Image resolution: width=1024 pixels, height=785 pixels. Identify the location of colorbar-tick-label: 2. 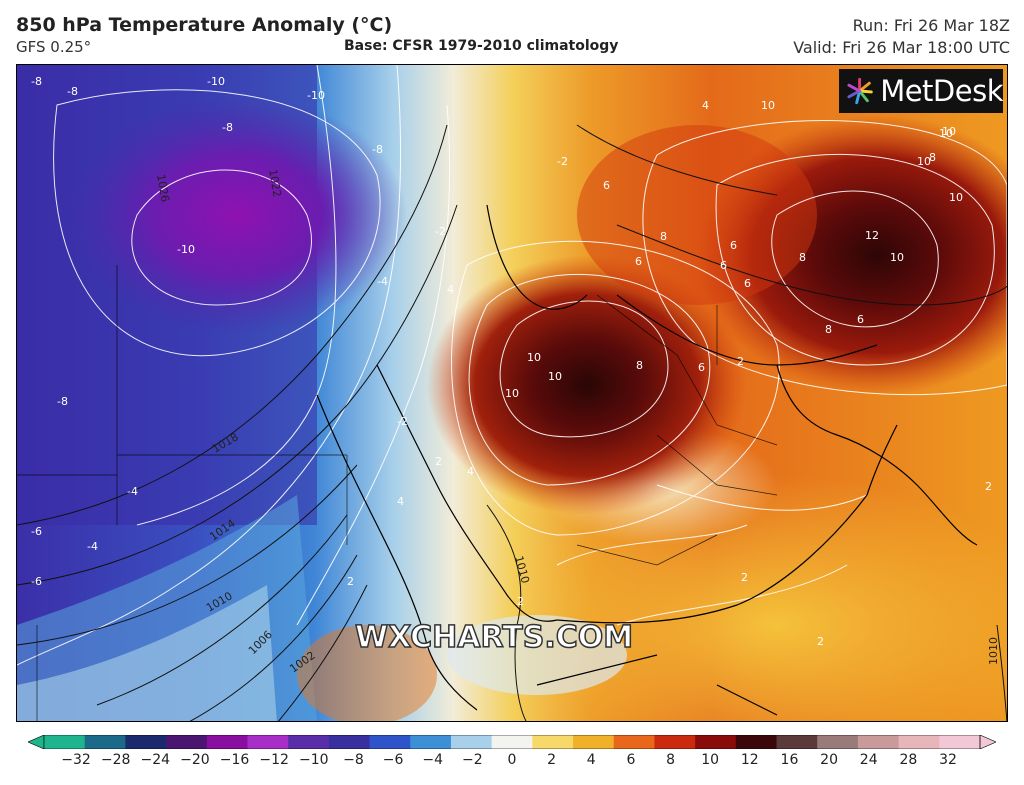
(552, 760).